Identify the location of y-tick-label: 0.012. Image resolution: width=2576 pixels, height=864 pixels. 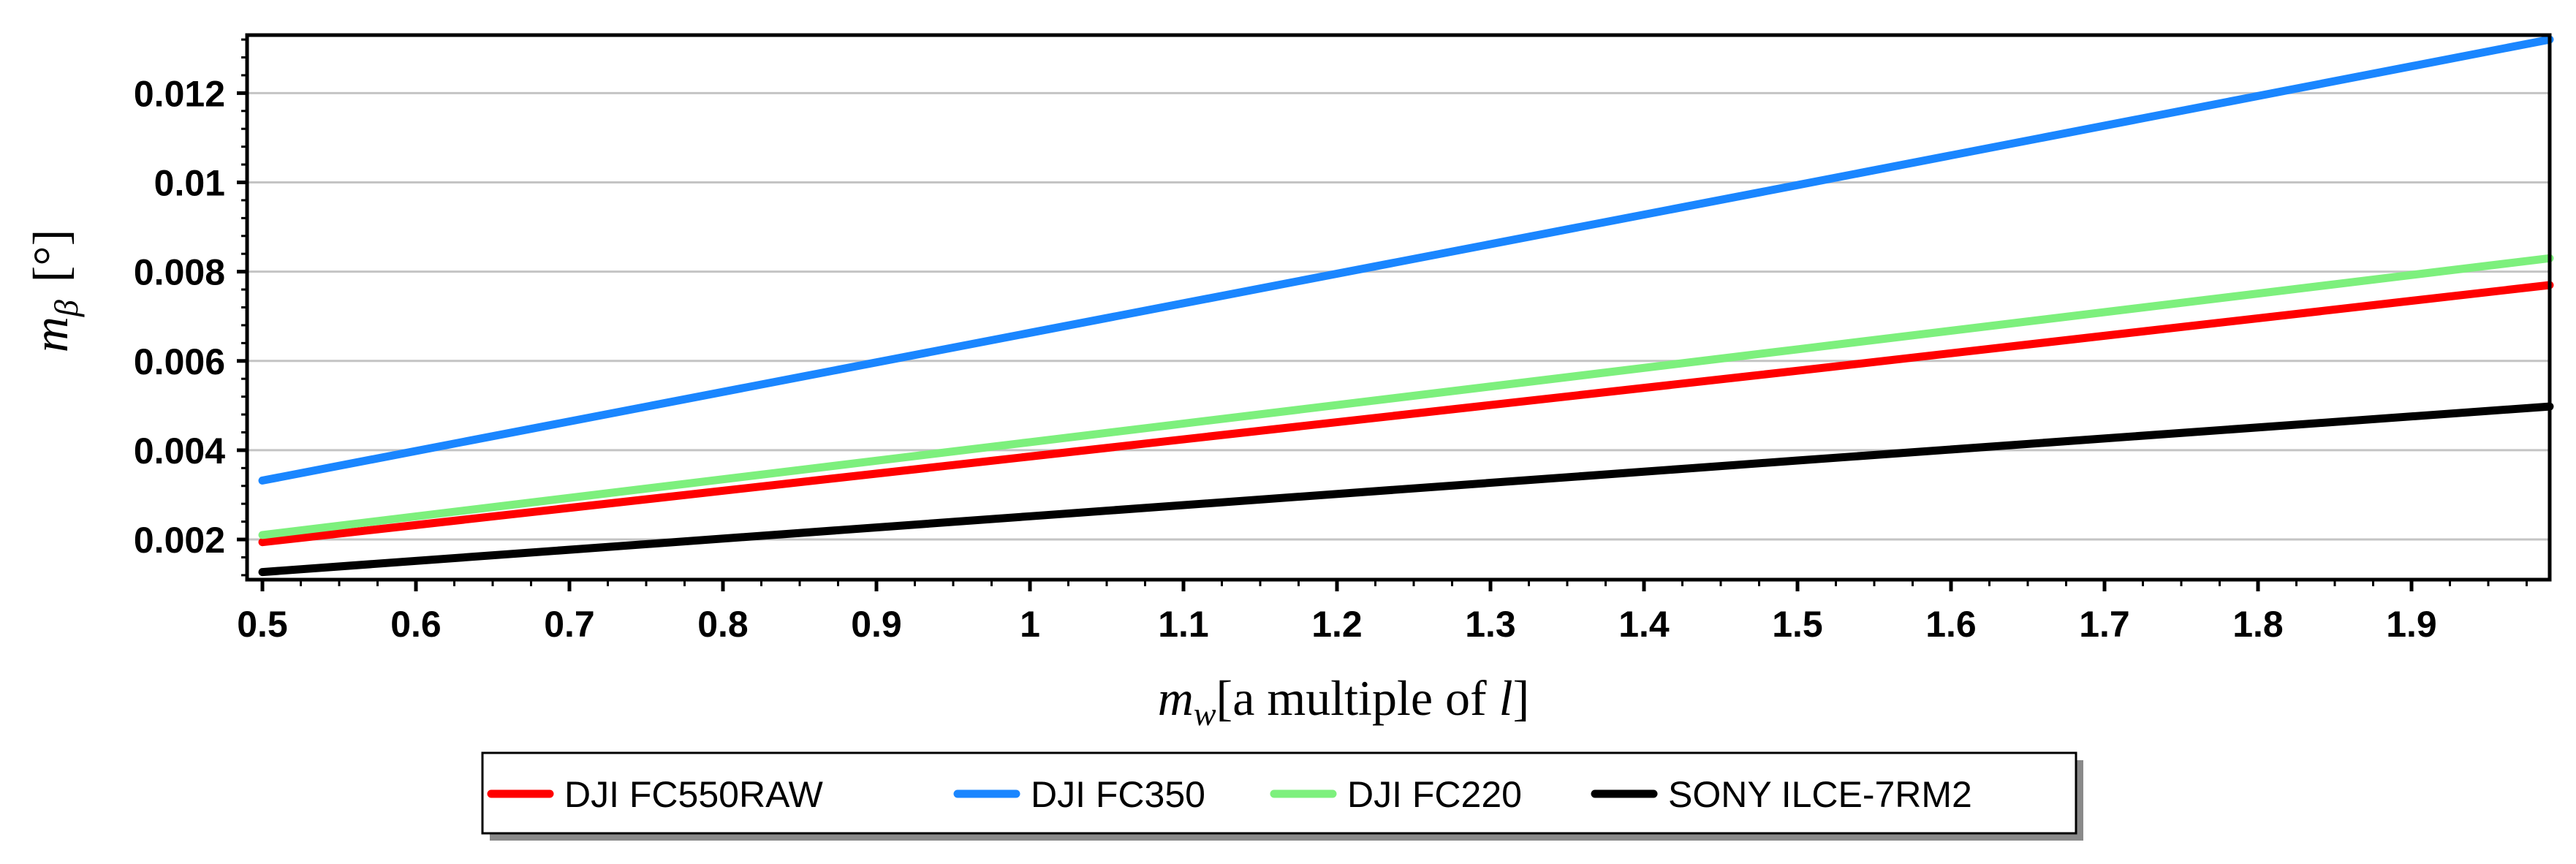
(179, 93).